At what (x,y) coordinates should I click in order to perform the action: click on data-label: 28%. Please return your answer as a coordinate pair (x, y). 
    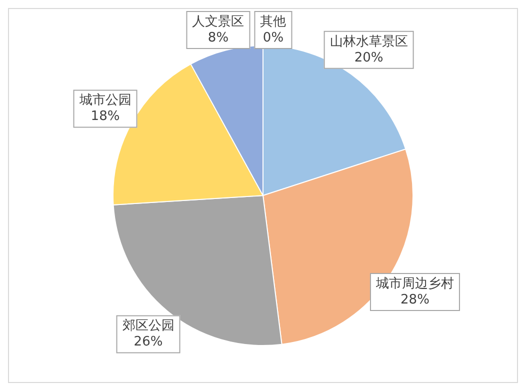
    Looking at the image, I should click on (415, 300).